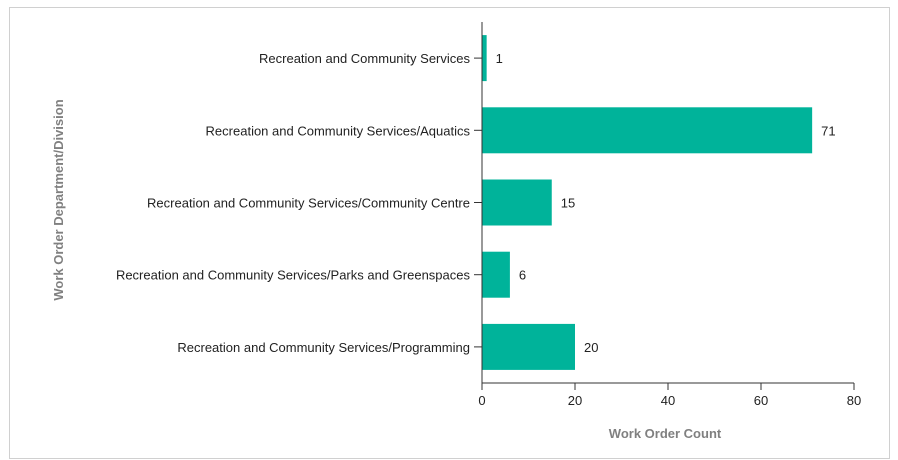 This screenshot has height=460, width=898. I want to click on x-tick-label: 80, so click(854, 400).